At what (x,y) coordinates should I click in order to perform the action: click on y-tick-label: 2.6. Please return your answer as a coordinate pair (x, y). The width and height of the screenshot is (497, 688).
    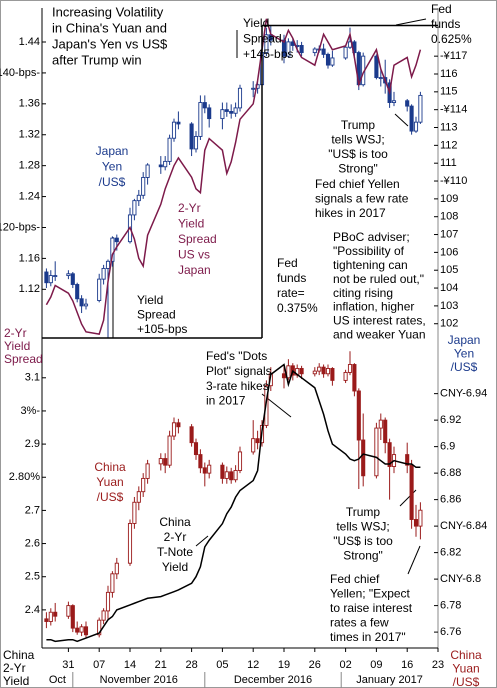
    Looking at the image, I should click on (32, 543).